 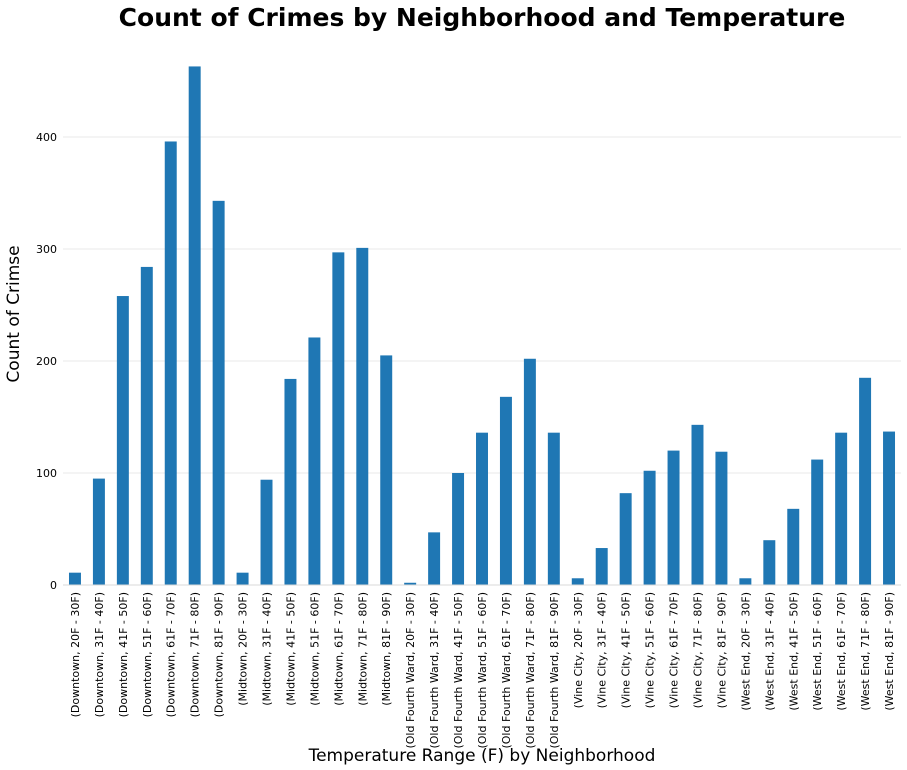 I want to click on x-tick-label: (Vine City, 61F - 70F), so click(x=674, y=650).